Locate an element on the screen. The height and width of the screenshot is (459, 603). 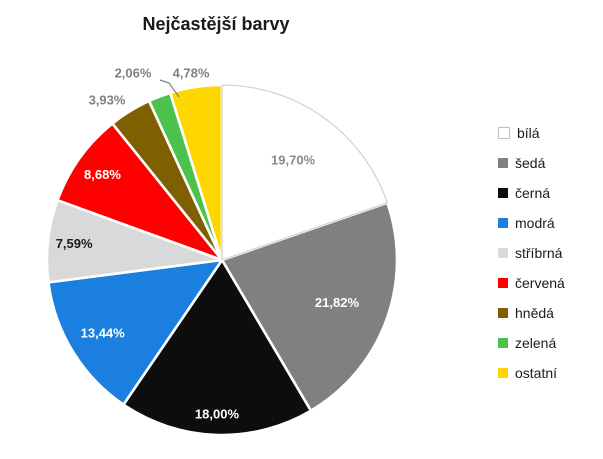
pie-slice-modra is located at coordinates (135, 332).